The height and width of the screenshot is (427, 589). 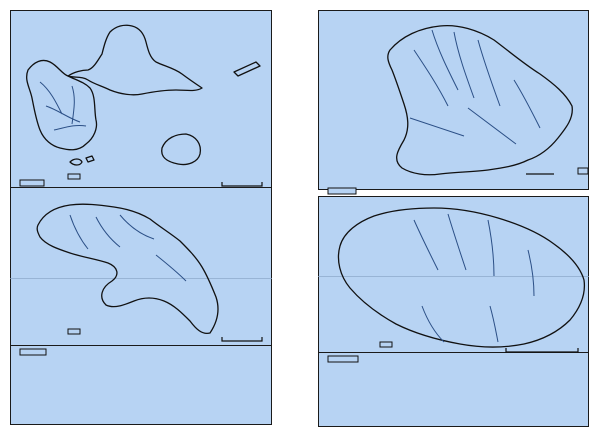 I want to click on inset-box-french-guiana, so click(x=583, y=171).